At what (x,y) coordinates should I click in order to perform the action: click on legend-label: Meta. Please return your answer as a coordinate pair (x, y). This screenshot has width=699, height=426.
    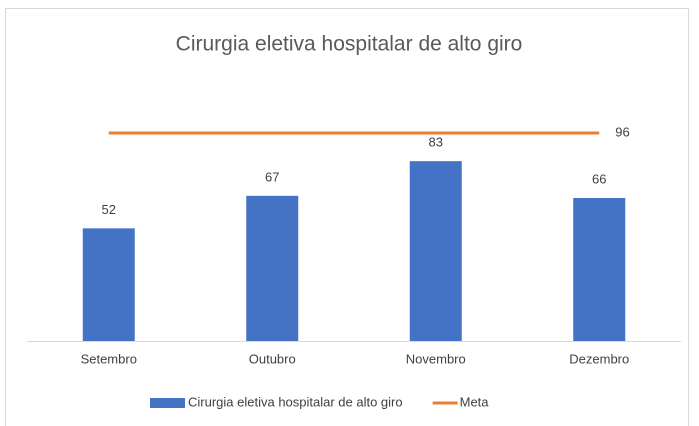
    Looking at the image, I should click on (475, 401).